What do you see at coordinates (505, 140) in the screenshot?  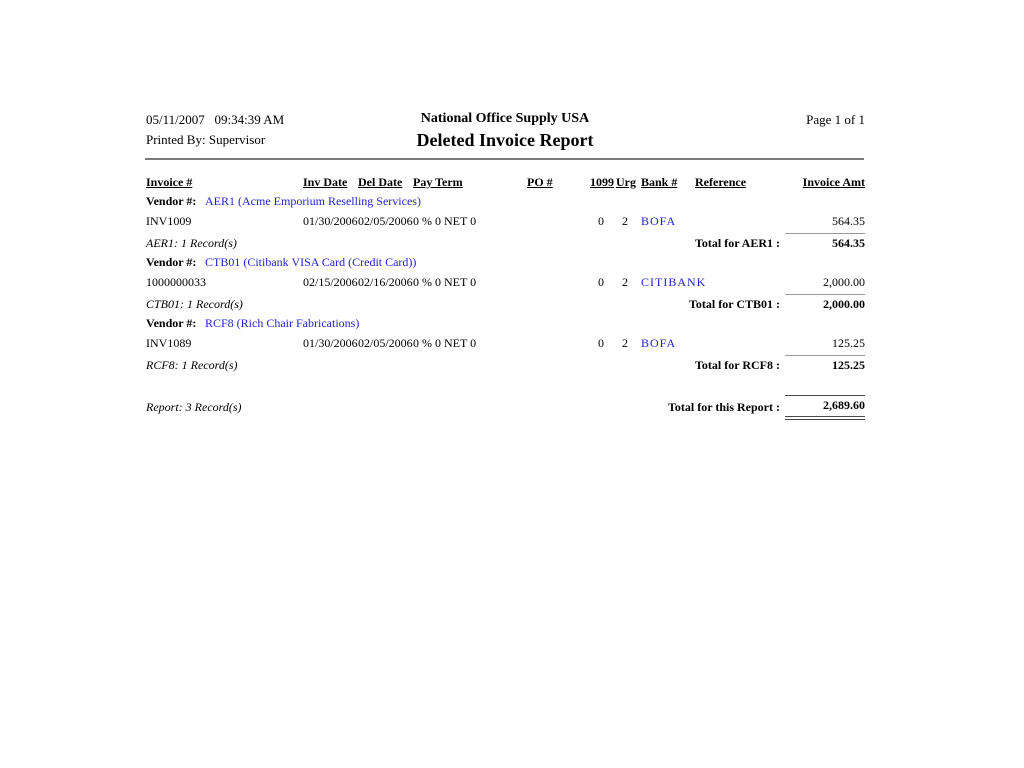 I see `report-title: Deleted Invoice Report` at bounding box center [505, 140].